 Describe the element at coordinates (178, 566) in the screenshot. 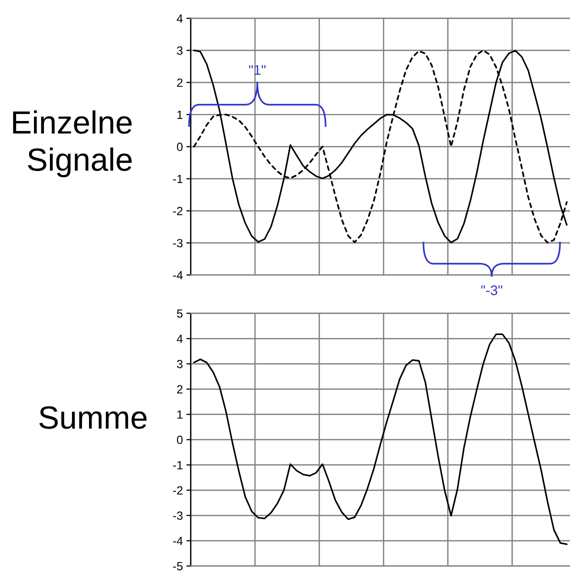

I see `y-tick-label: -5` at that location.